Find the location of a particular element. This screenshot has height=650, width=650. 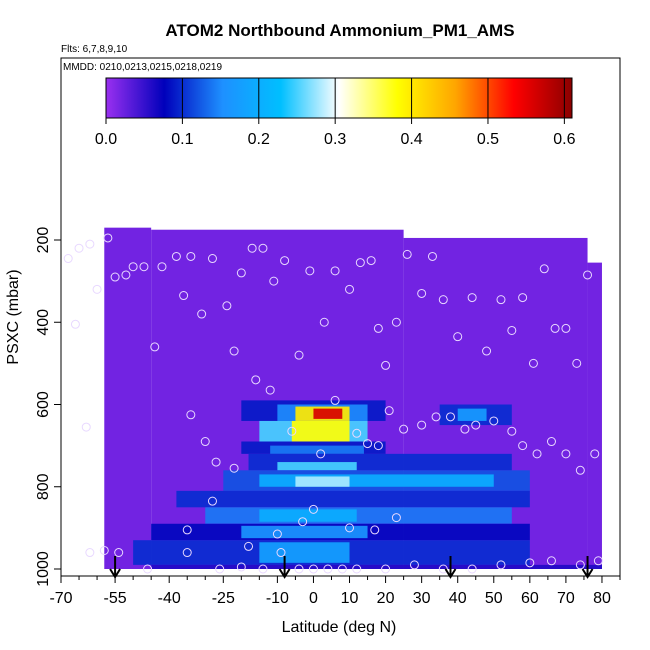

heatmap-background is located at coordinates (128, 398).